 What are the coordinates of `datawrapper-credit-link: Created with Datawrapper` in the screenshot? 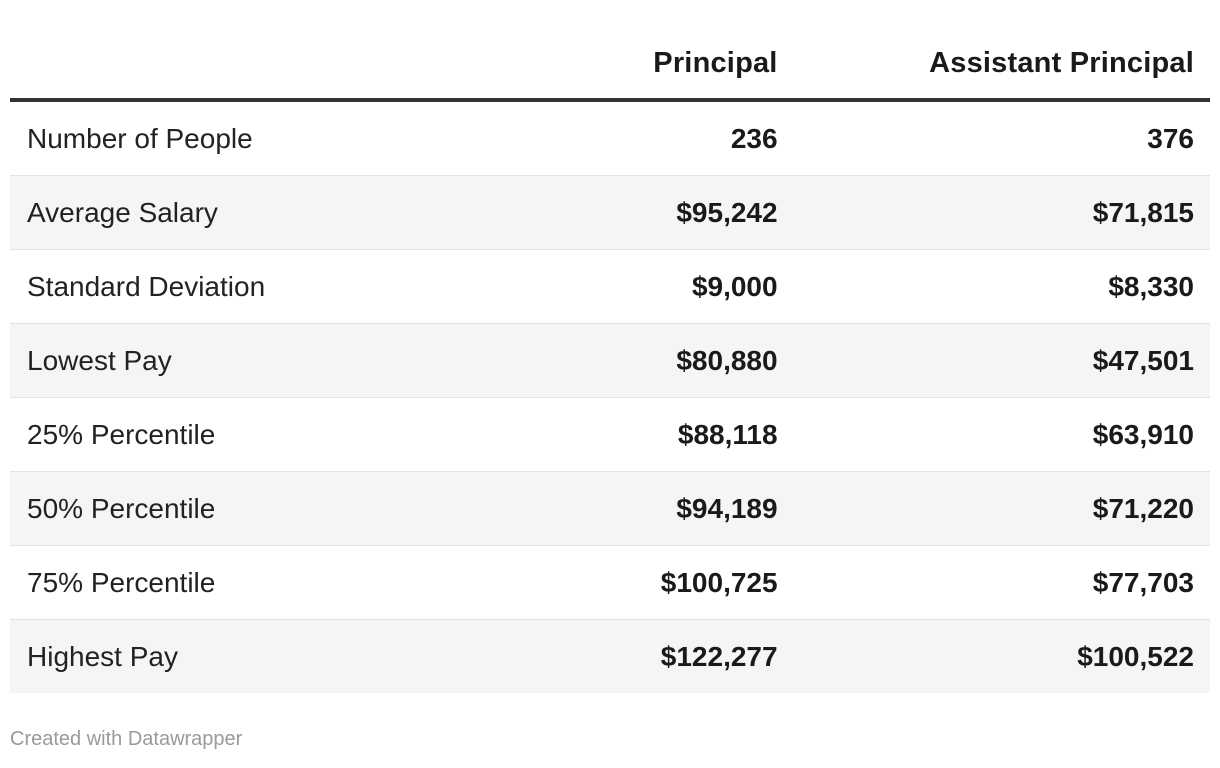 It's located at (126, 739).